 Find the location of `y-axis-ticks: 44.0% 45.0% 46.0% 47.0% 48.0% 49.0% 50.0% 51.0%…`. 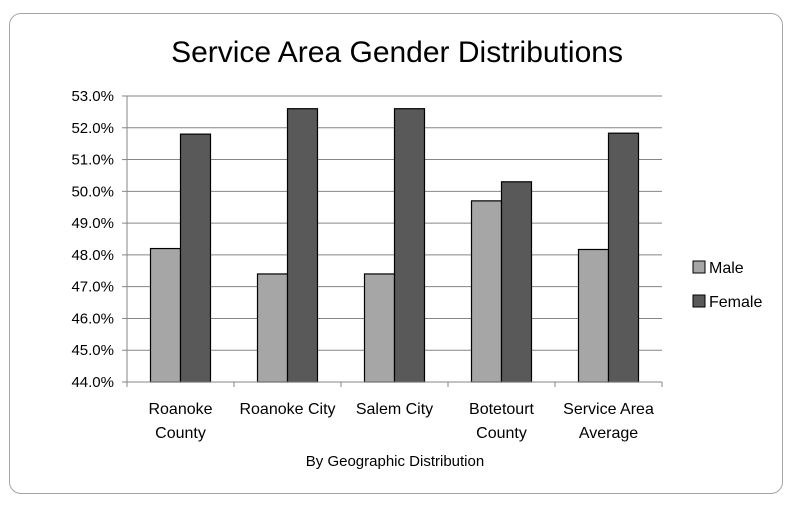

y-axis-ticks: 44.0% 45.0% 46.0% 47.0% 48.0% 49.0% 50.0% 51.0%… is located at coordinates (92, 239).